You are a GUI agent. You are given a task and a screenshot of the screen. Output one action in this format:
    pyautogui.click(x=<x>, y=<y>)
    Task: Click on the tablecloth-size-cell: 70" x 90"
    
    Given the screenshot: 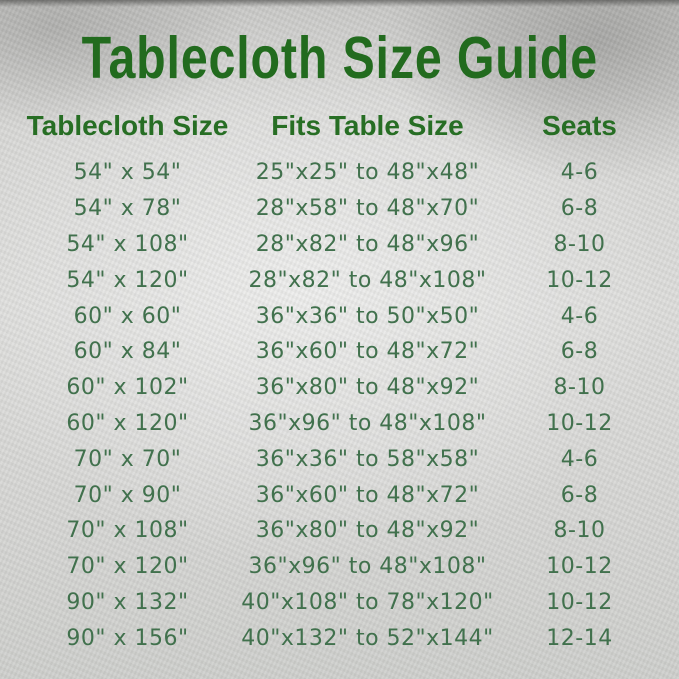 What is the action you would take?
    pyautogui.click(x=127, y=495)
    